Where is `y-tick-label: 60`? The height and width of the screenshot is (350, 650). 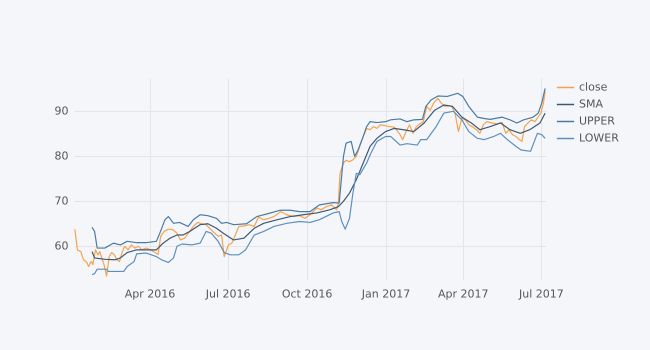
y-tick-label: 60 is located at coordinates (61, 245).